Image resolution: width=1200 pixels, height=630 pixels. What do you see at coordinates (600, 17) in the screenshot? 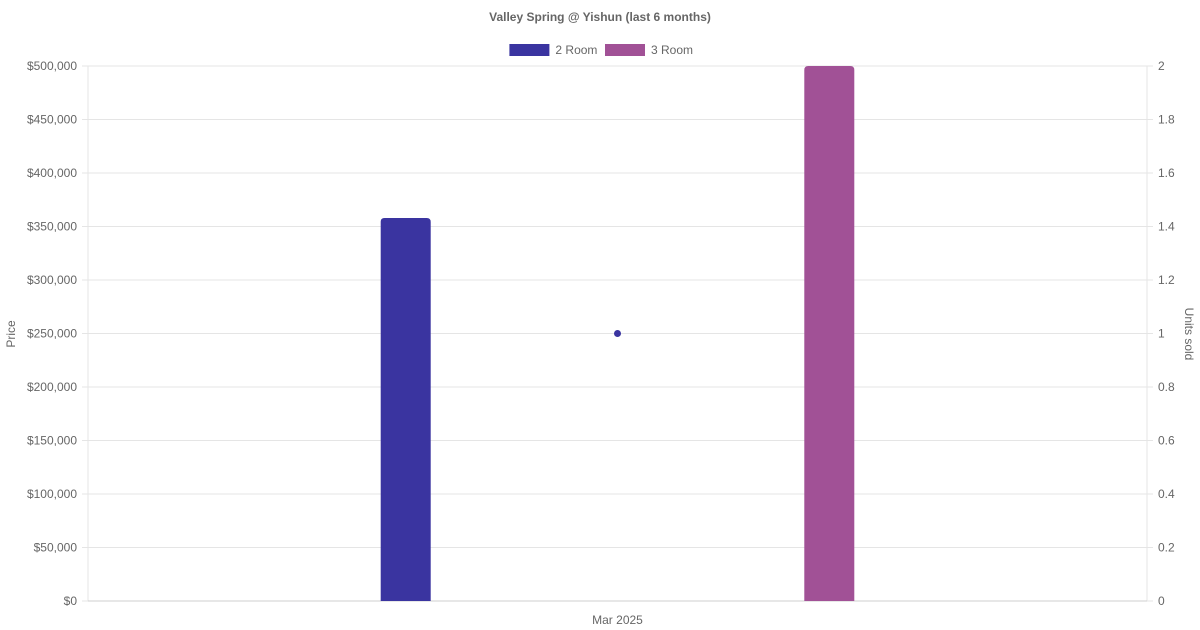
I see `chart-title: Valley Spring @ Yishun (last 6 months)` at bounding box center [600, 17].